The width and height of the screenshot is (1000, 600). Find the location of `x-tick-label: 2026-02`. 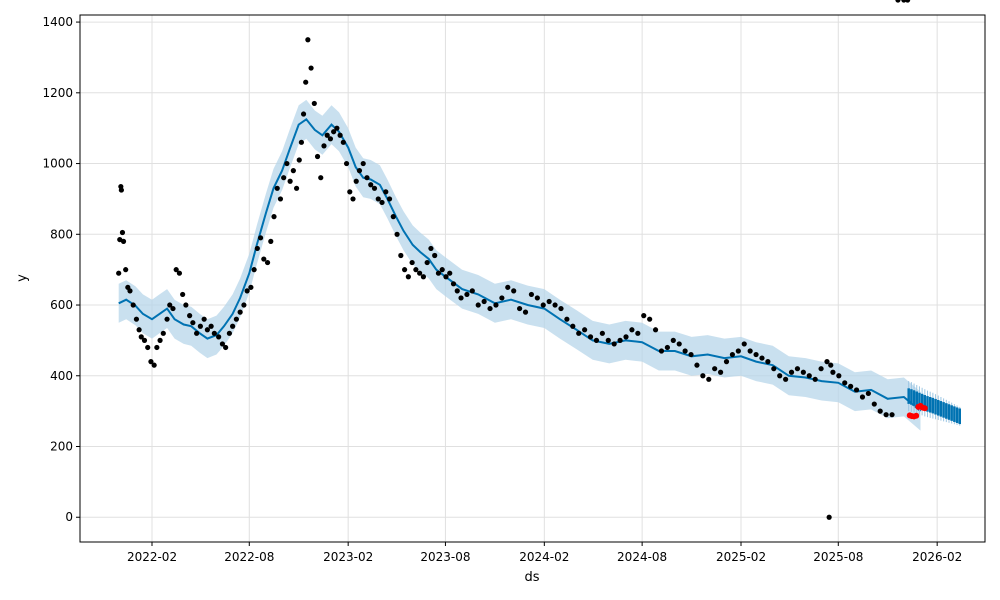

x-tick-label: 2026-02 is located at coordinates (937, 557).